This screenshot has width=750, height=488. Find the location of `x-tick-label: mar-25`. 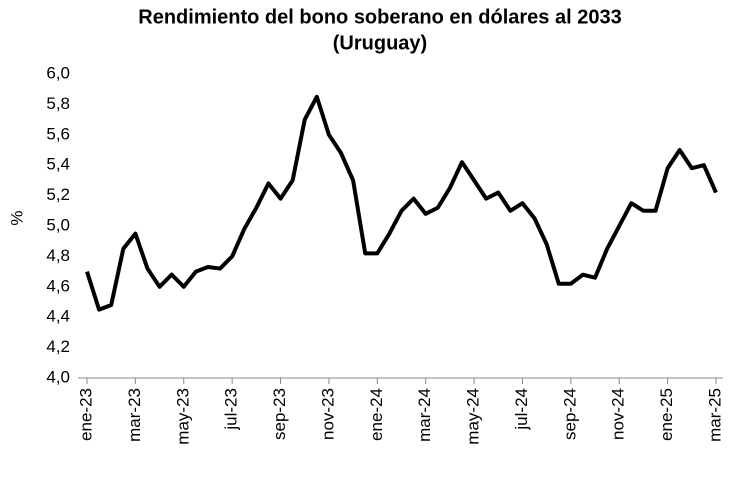

x-tick-label: mar-25 is located at coordinates (714, 415).